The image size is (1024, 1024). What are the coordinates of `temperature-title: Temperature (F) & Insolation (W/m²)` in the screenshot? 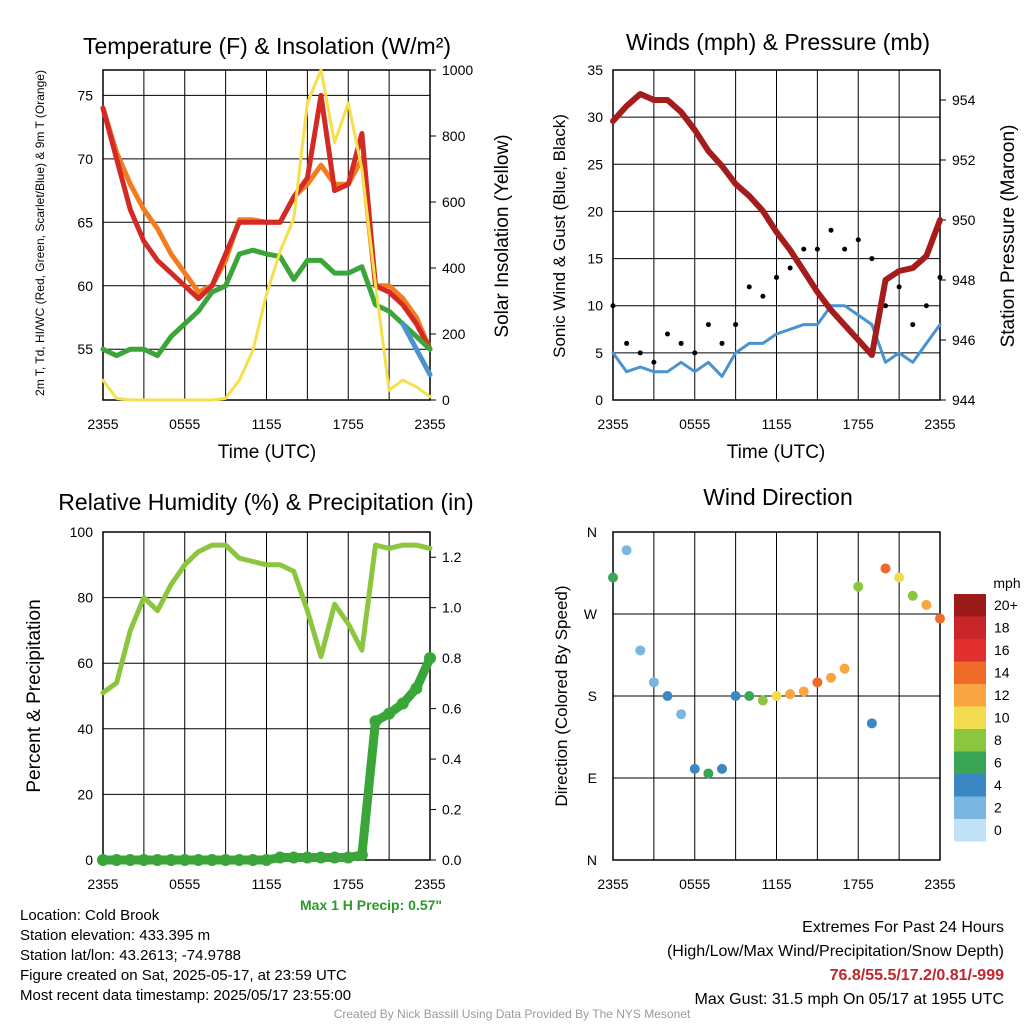 It's located at (267, 46).